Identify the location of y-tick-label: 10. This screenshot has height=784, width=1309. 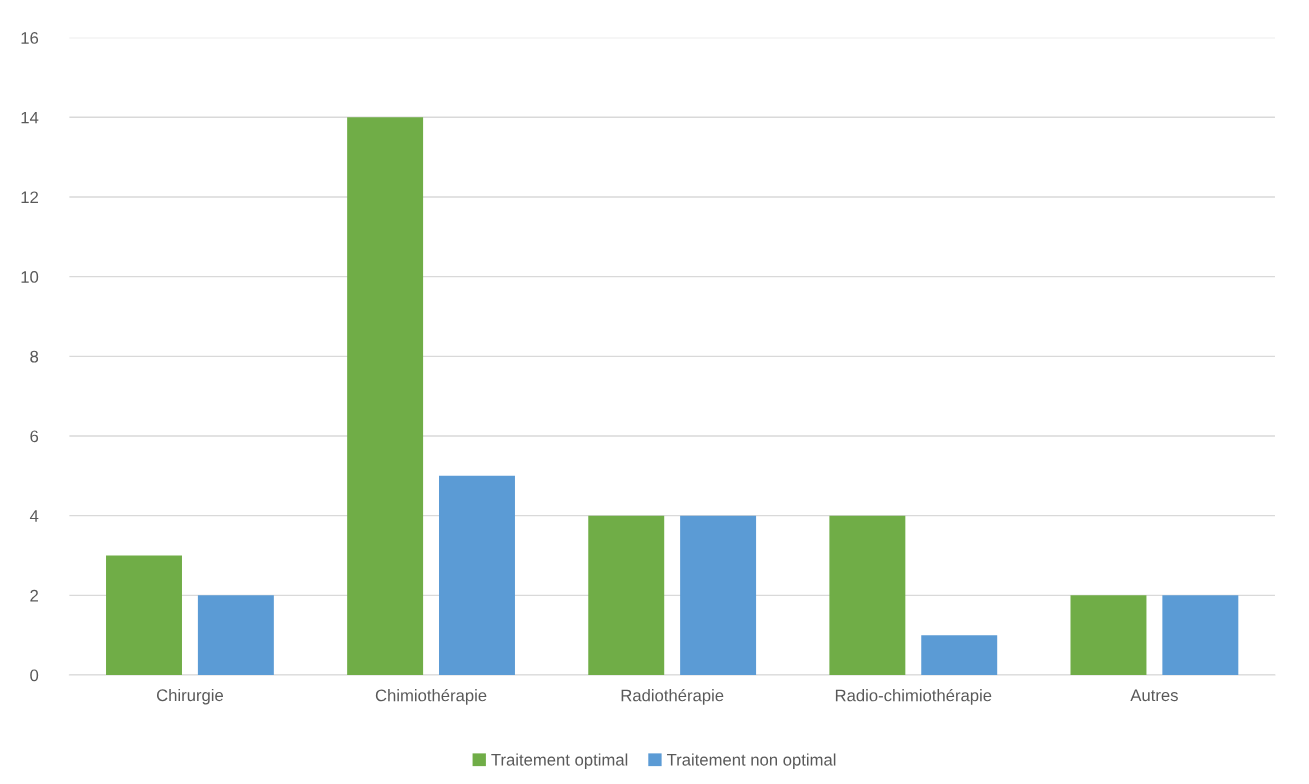
(30, 277).